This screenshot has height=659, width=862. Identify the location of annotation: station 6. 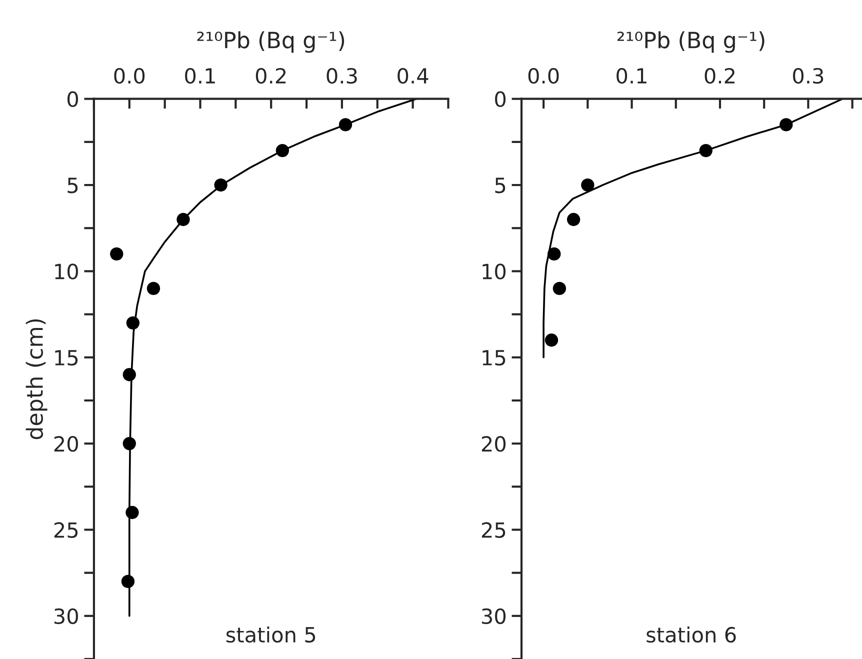
(691, 634).